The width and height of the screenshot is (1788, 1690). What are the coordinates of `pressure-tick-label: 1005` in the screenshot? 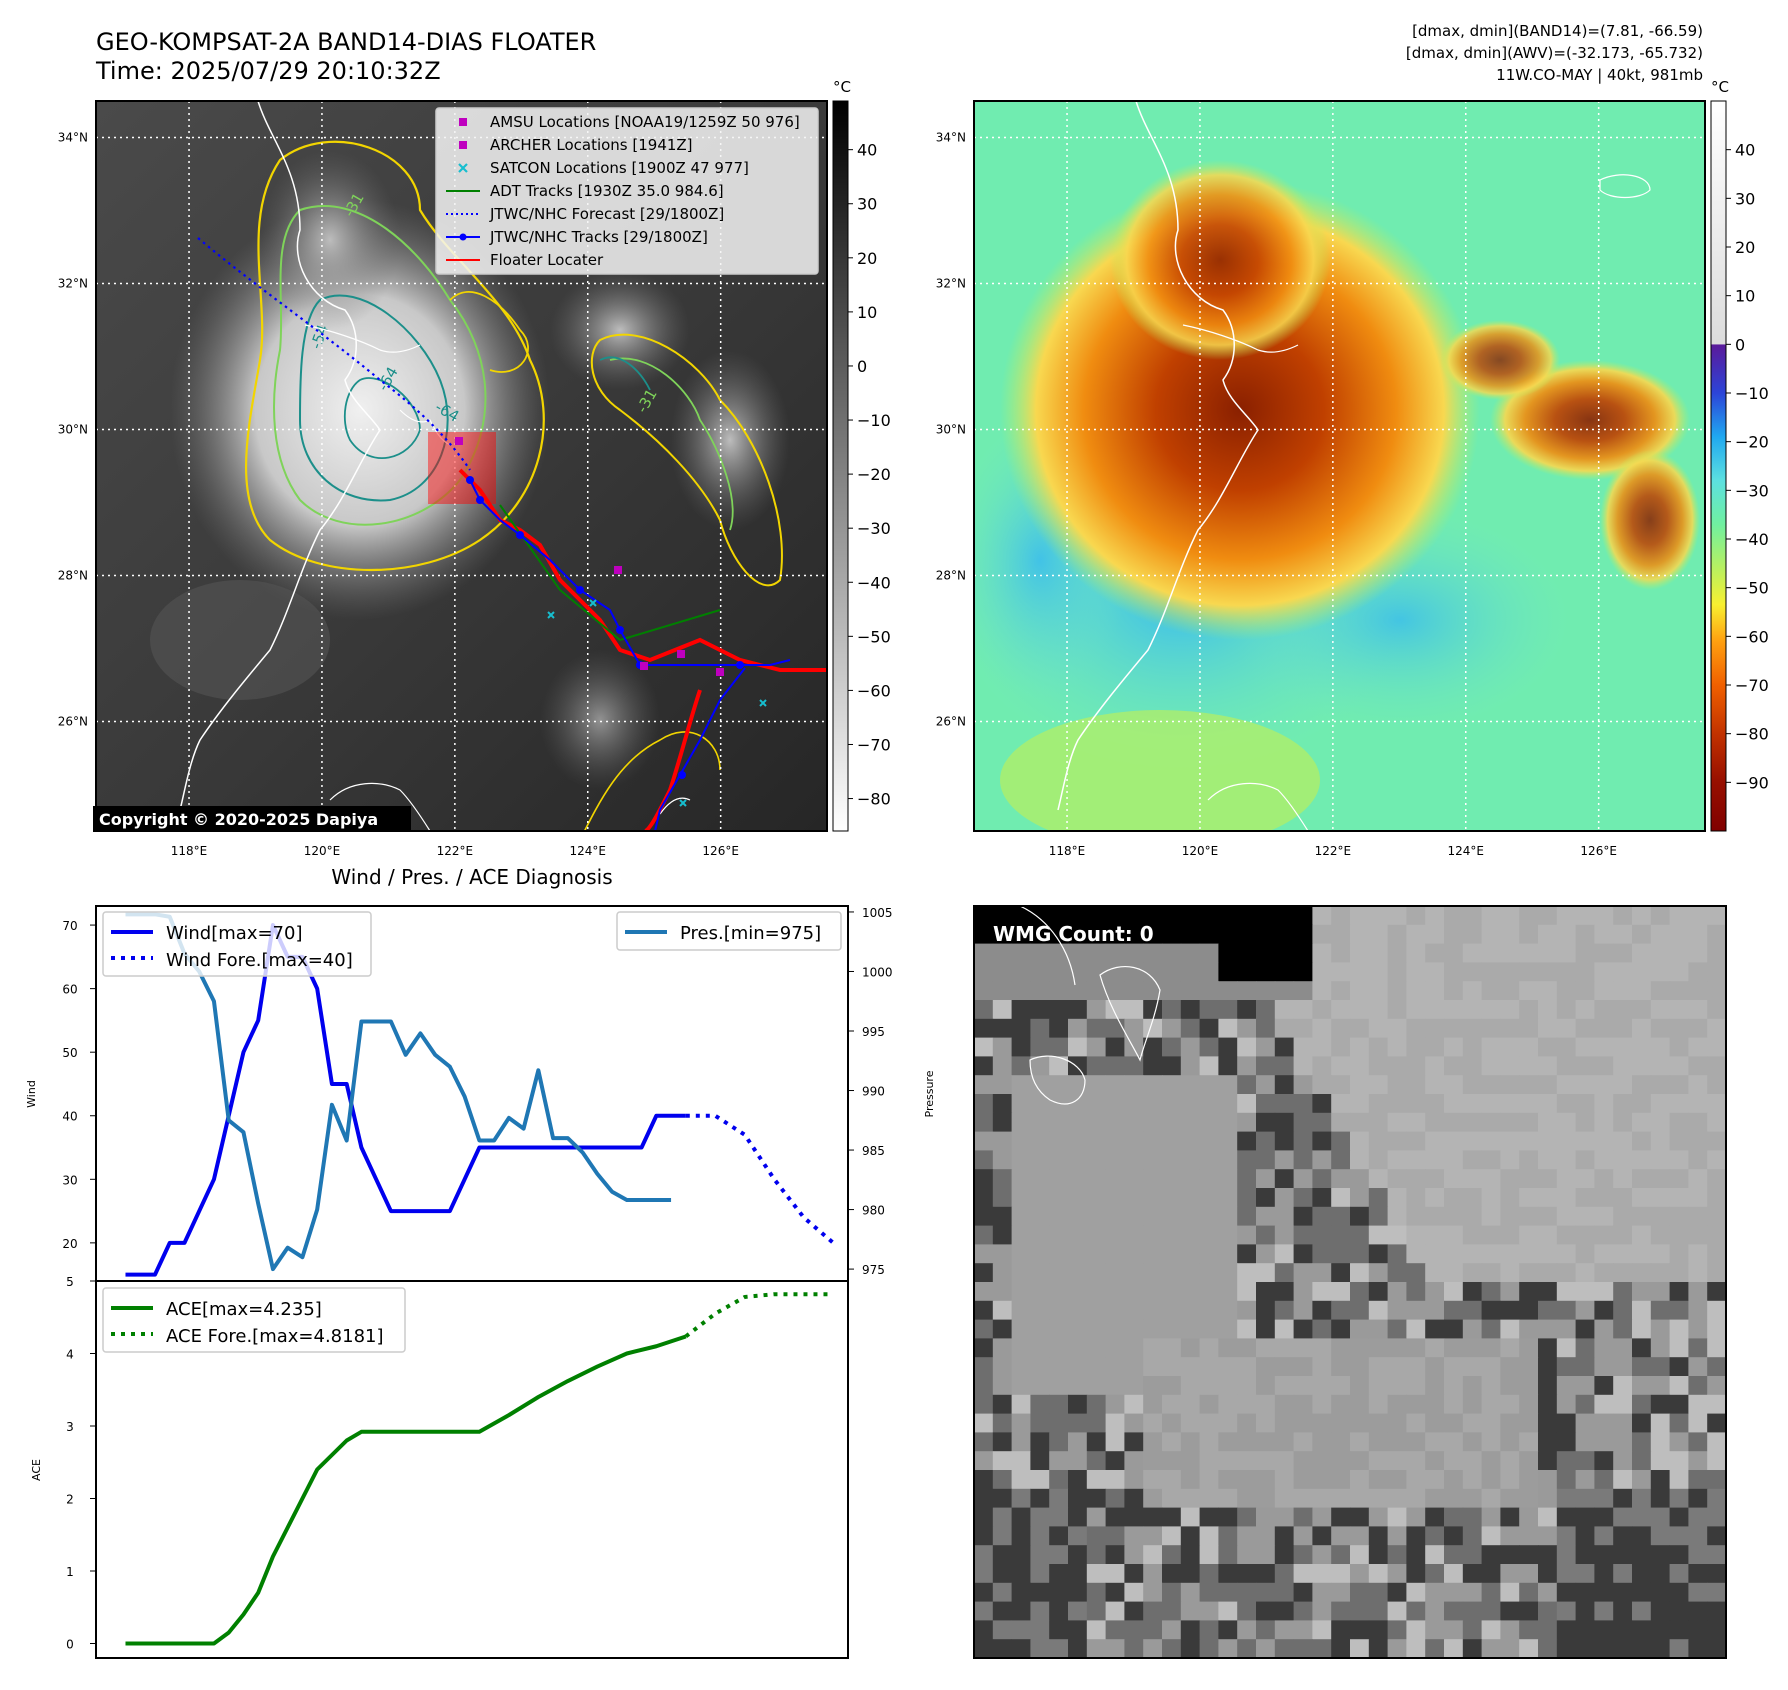 It's located at (877, 913).